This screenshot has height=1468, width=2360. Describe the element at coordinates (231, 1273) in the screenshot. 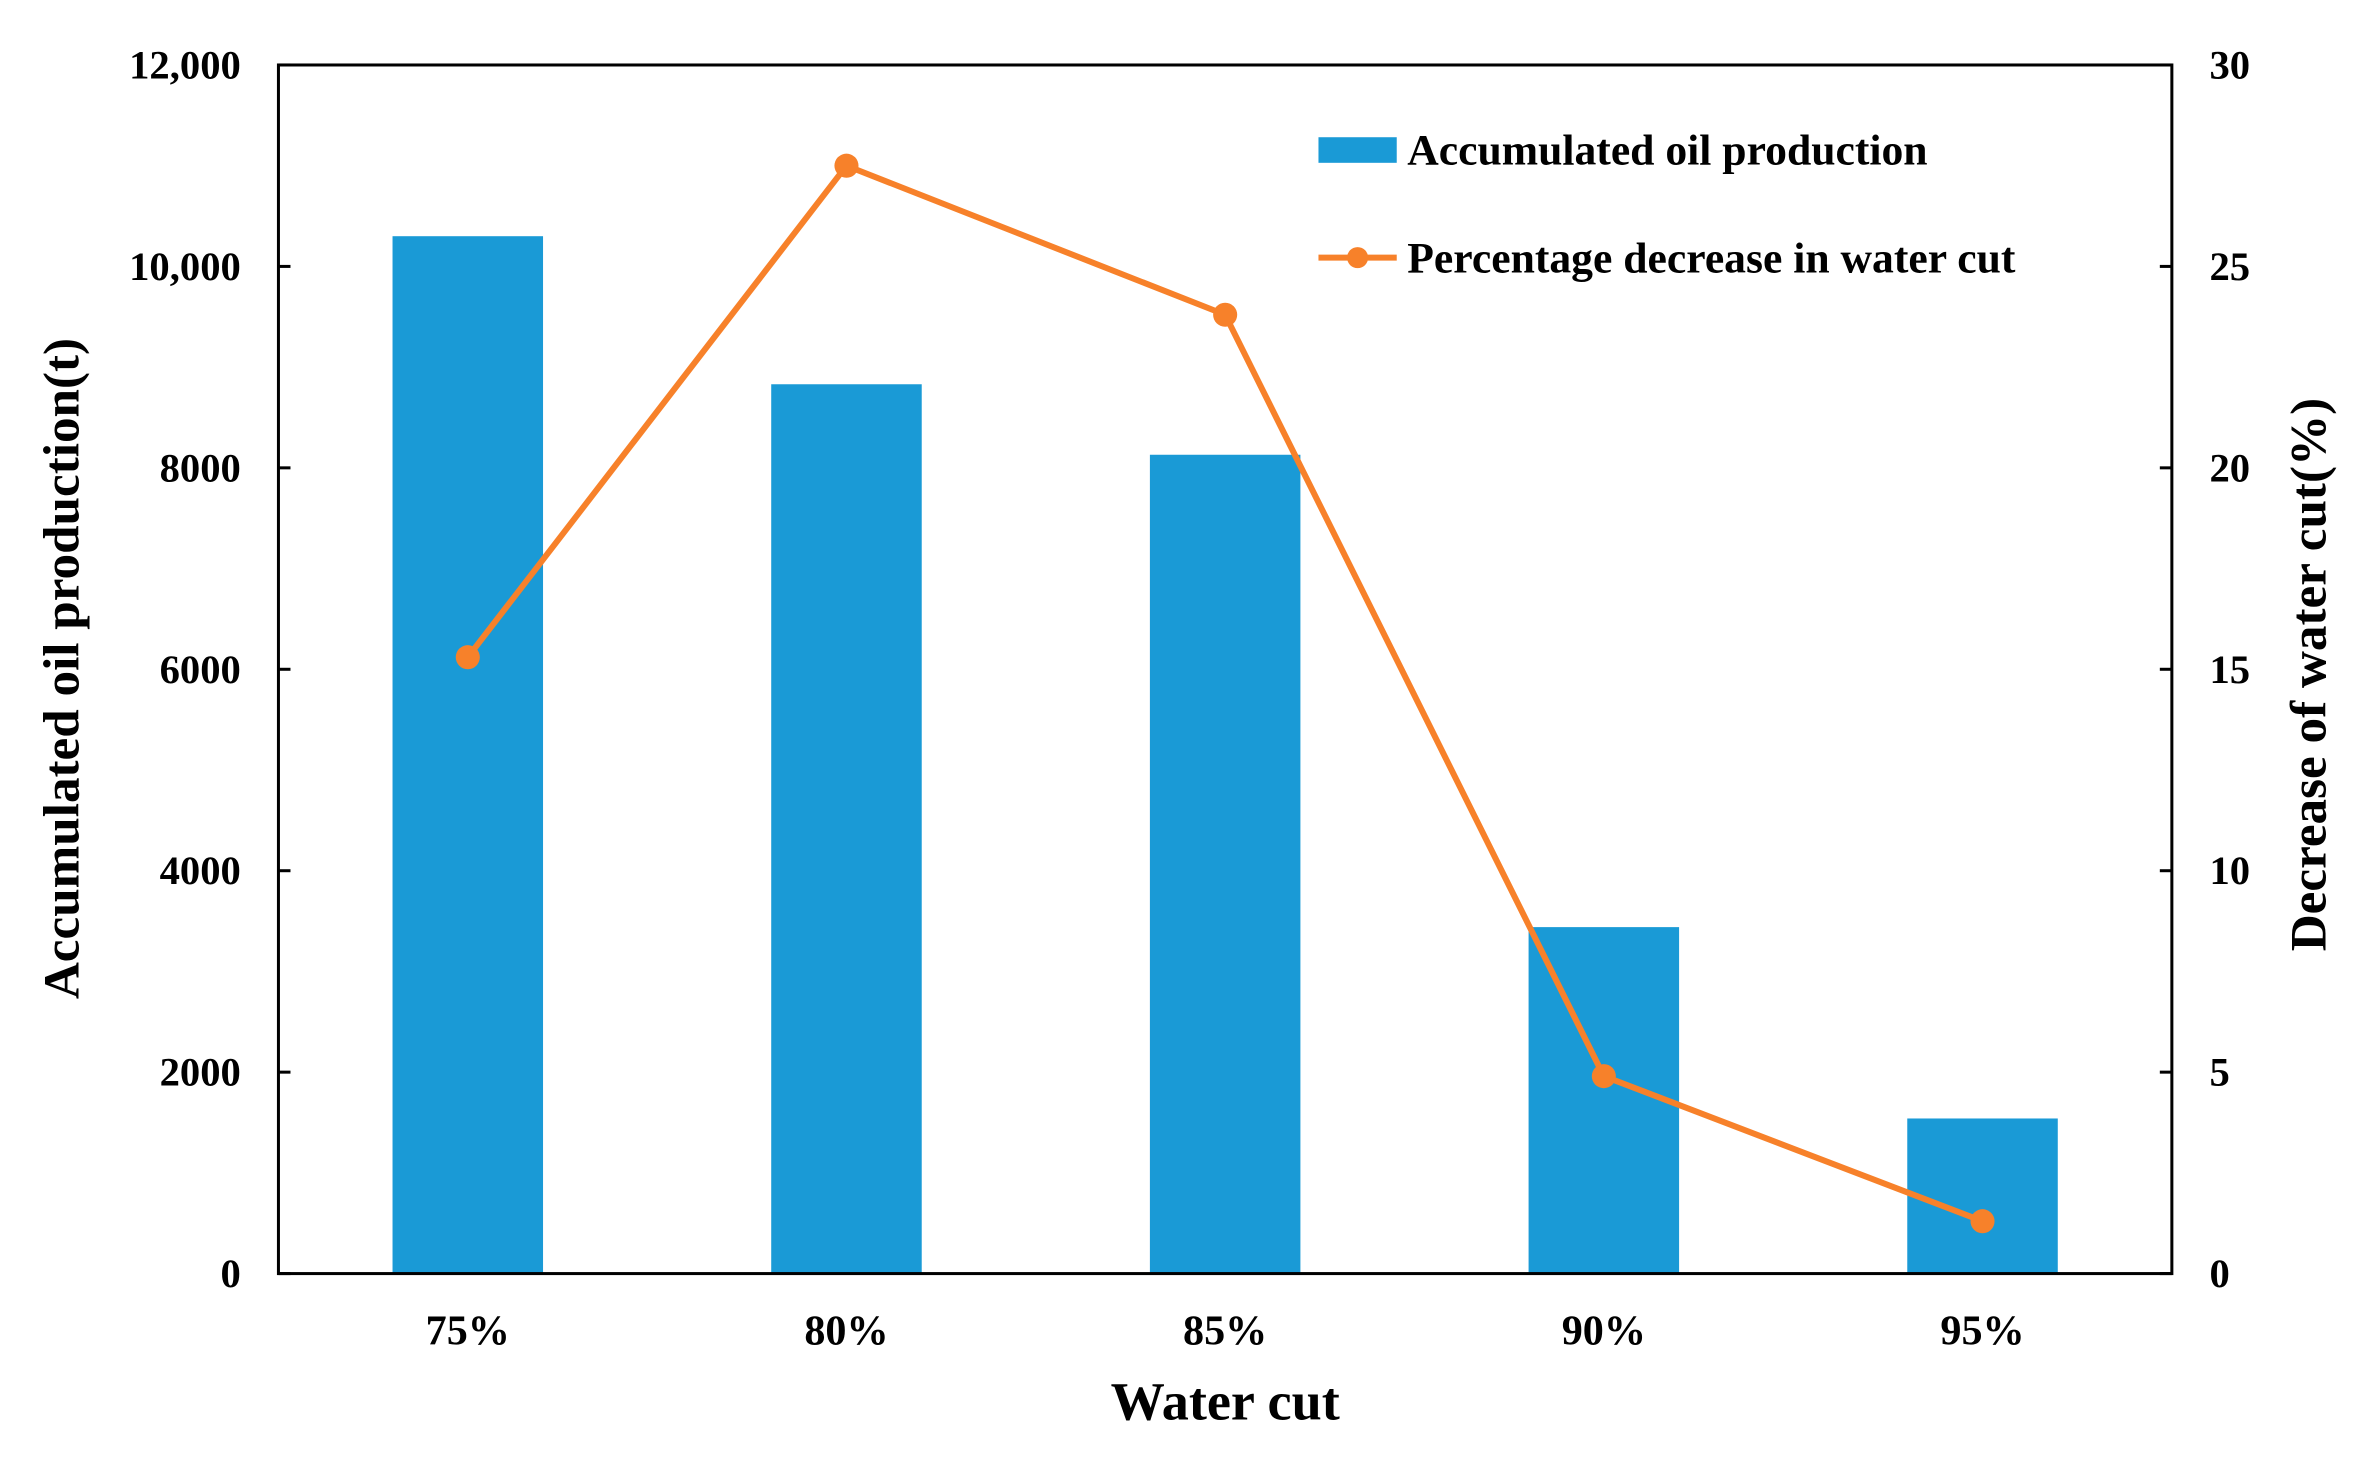

I see `y-tick-label: 0` at that location.